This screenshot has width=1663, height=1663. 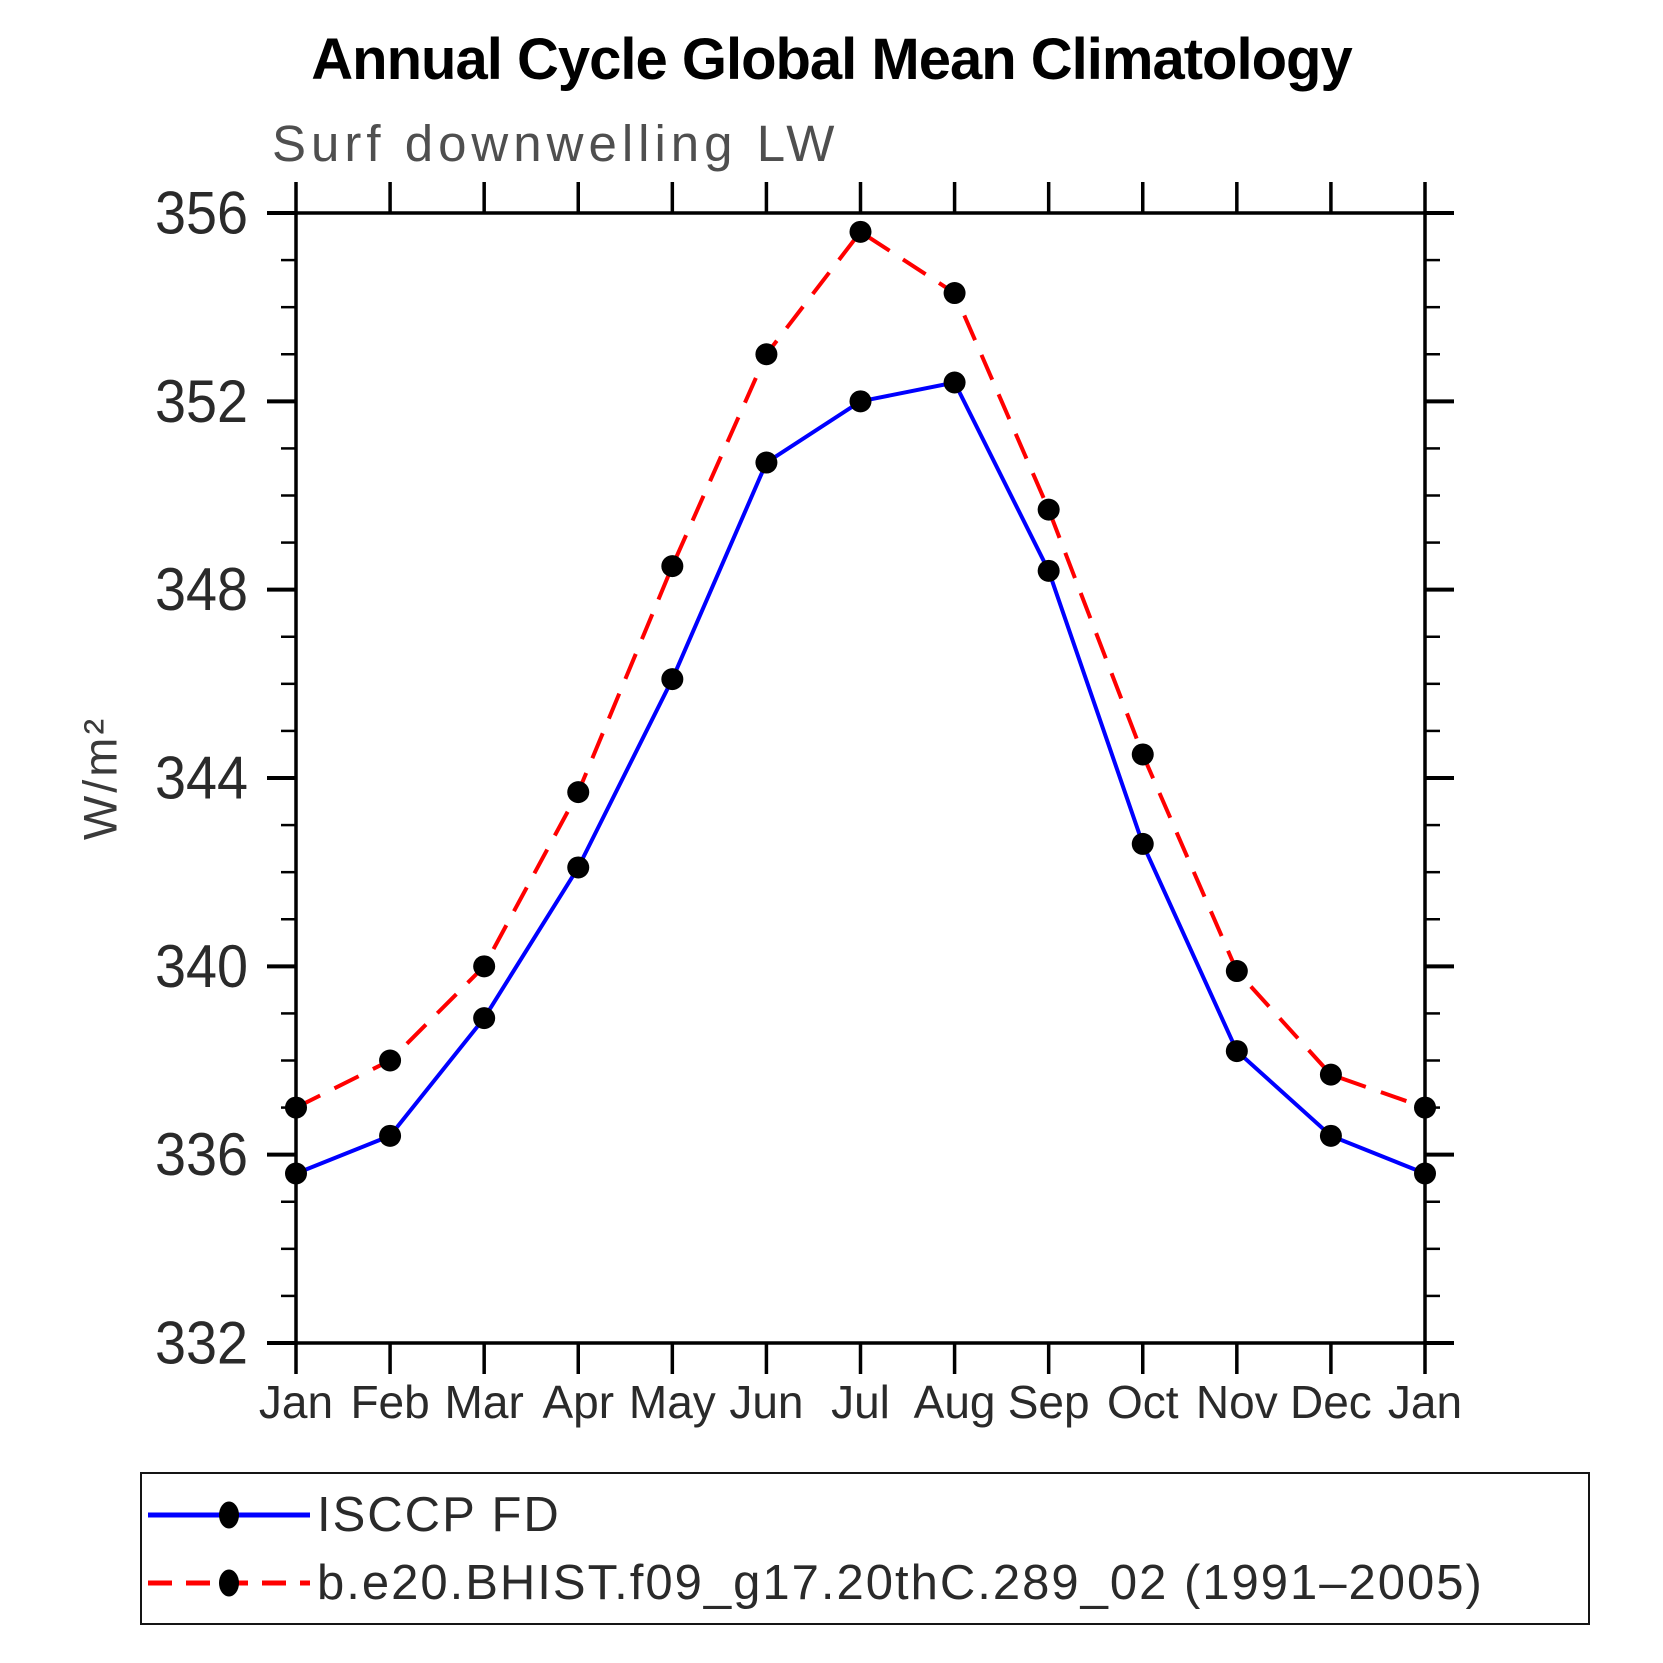 What do you see at coordinates (389, 1402) in the screenshot?
I see `x-tick-label: Feb` at bounding box center [389, 1402].